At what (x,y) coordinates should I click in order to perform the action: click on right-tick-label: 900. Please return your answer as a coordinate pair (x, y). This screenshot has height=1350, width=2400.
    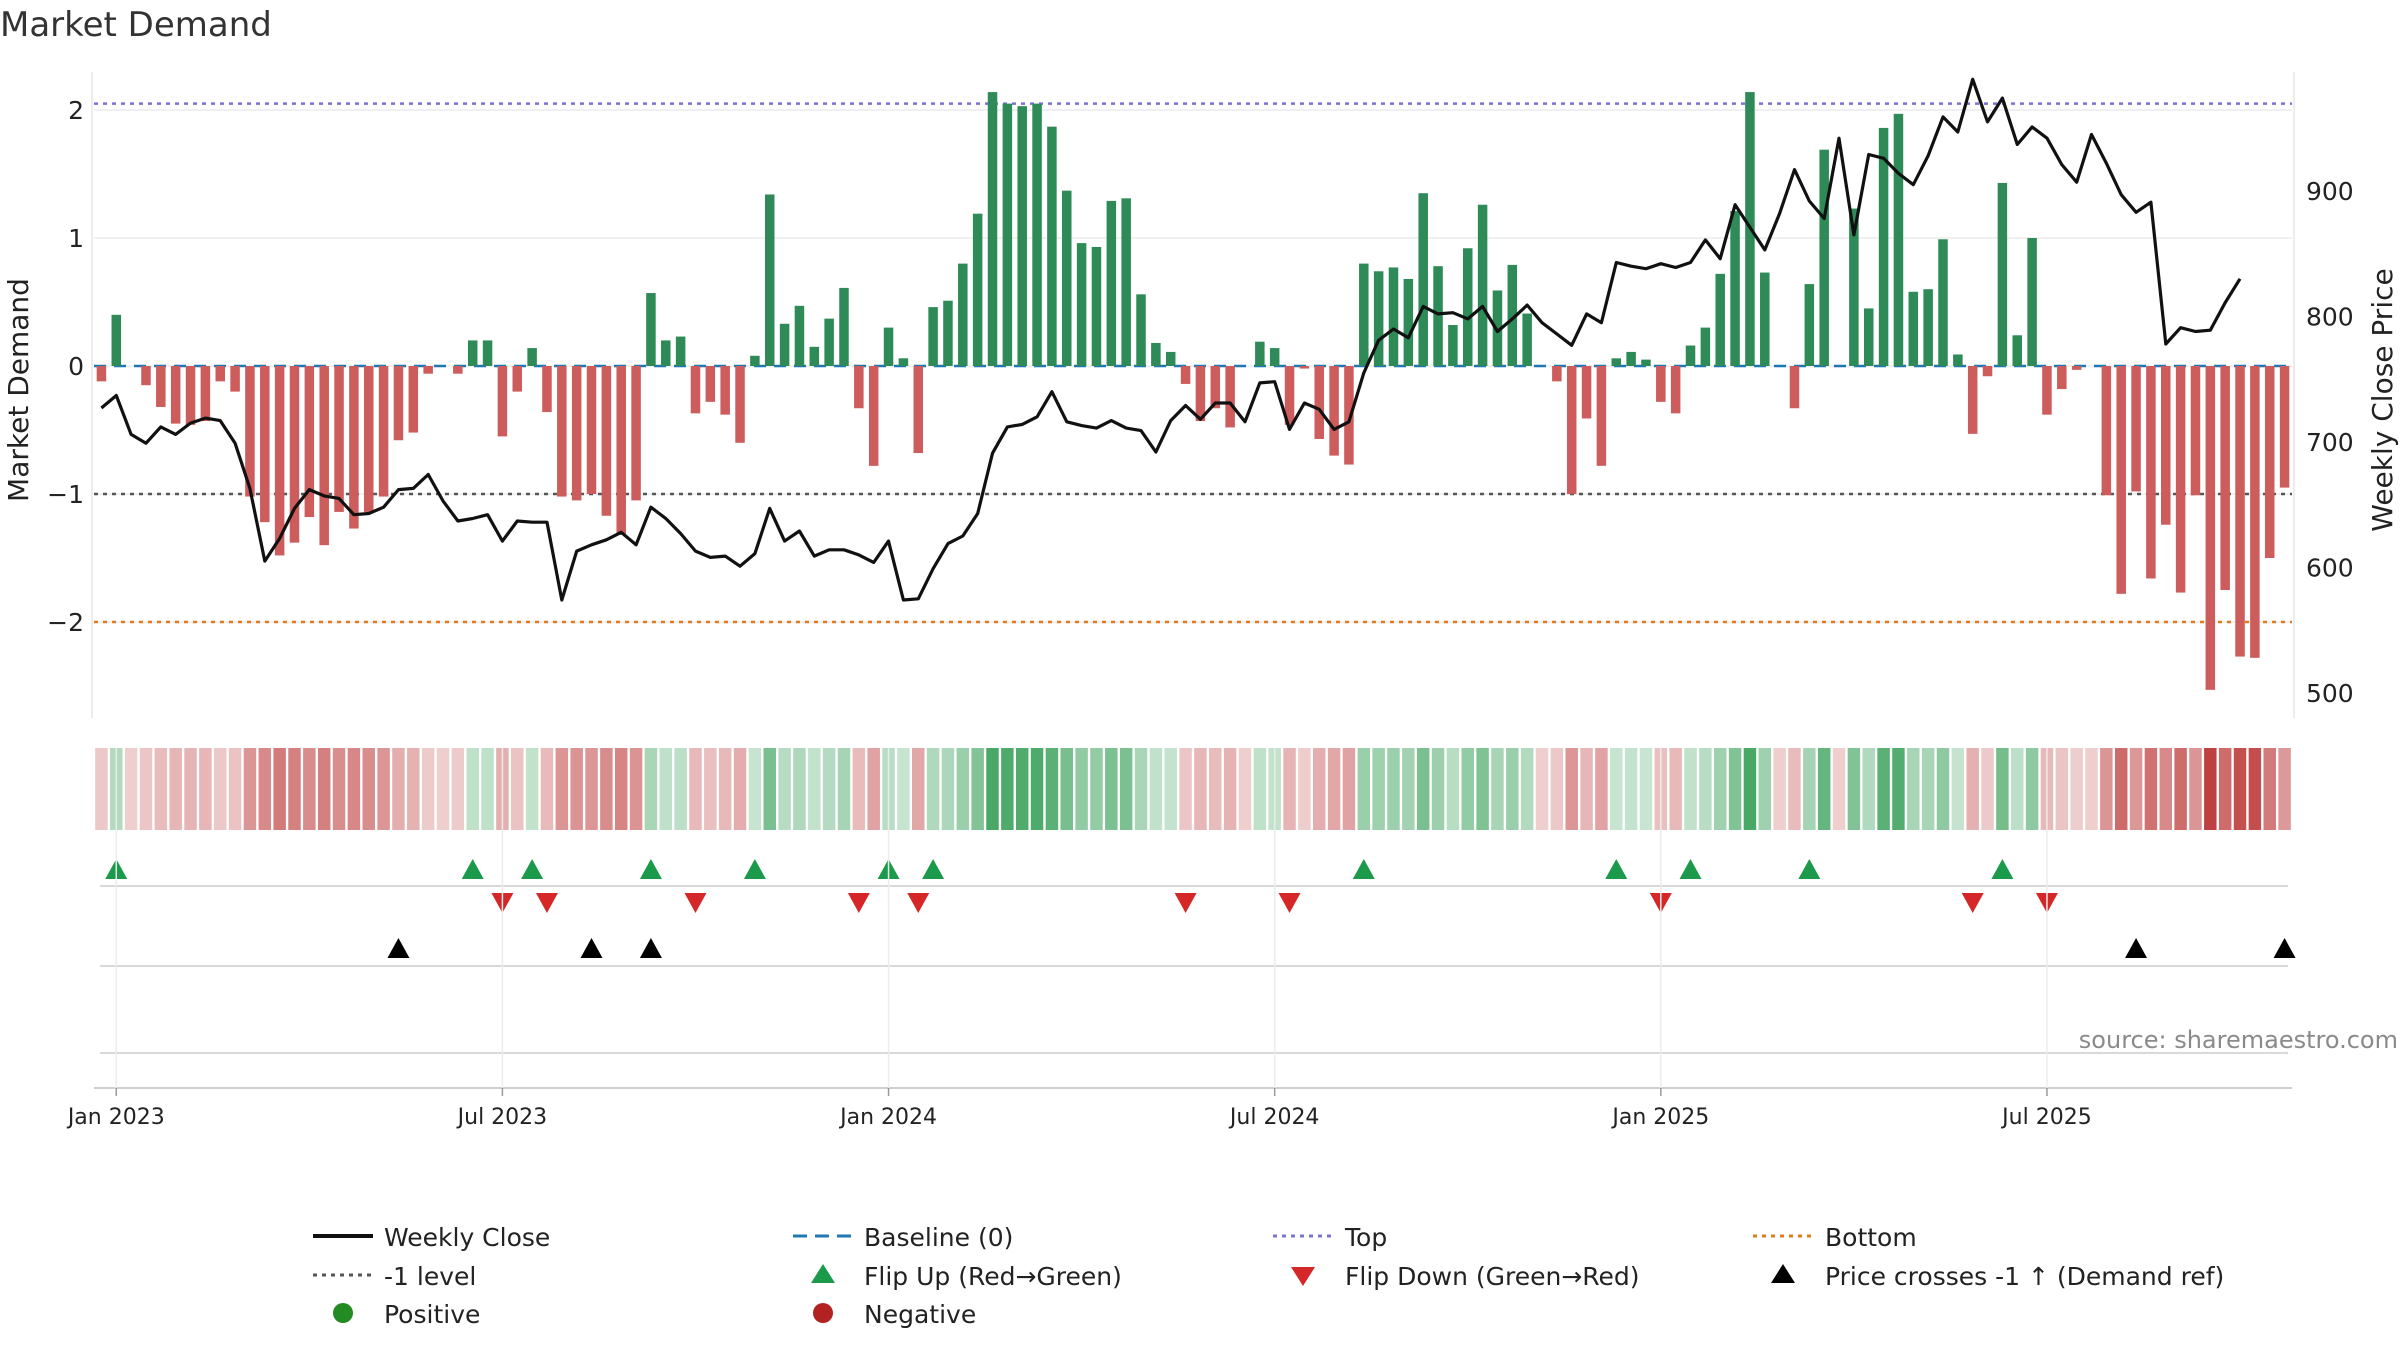
    Looking at the image, I should click on (2330, 191).